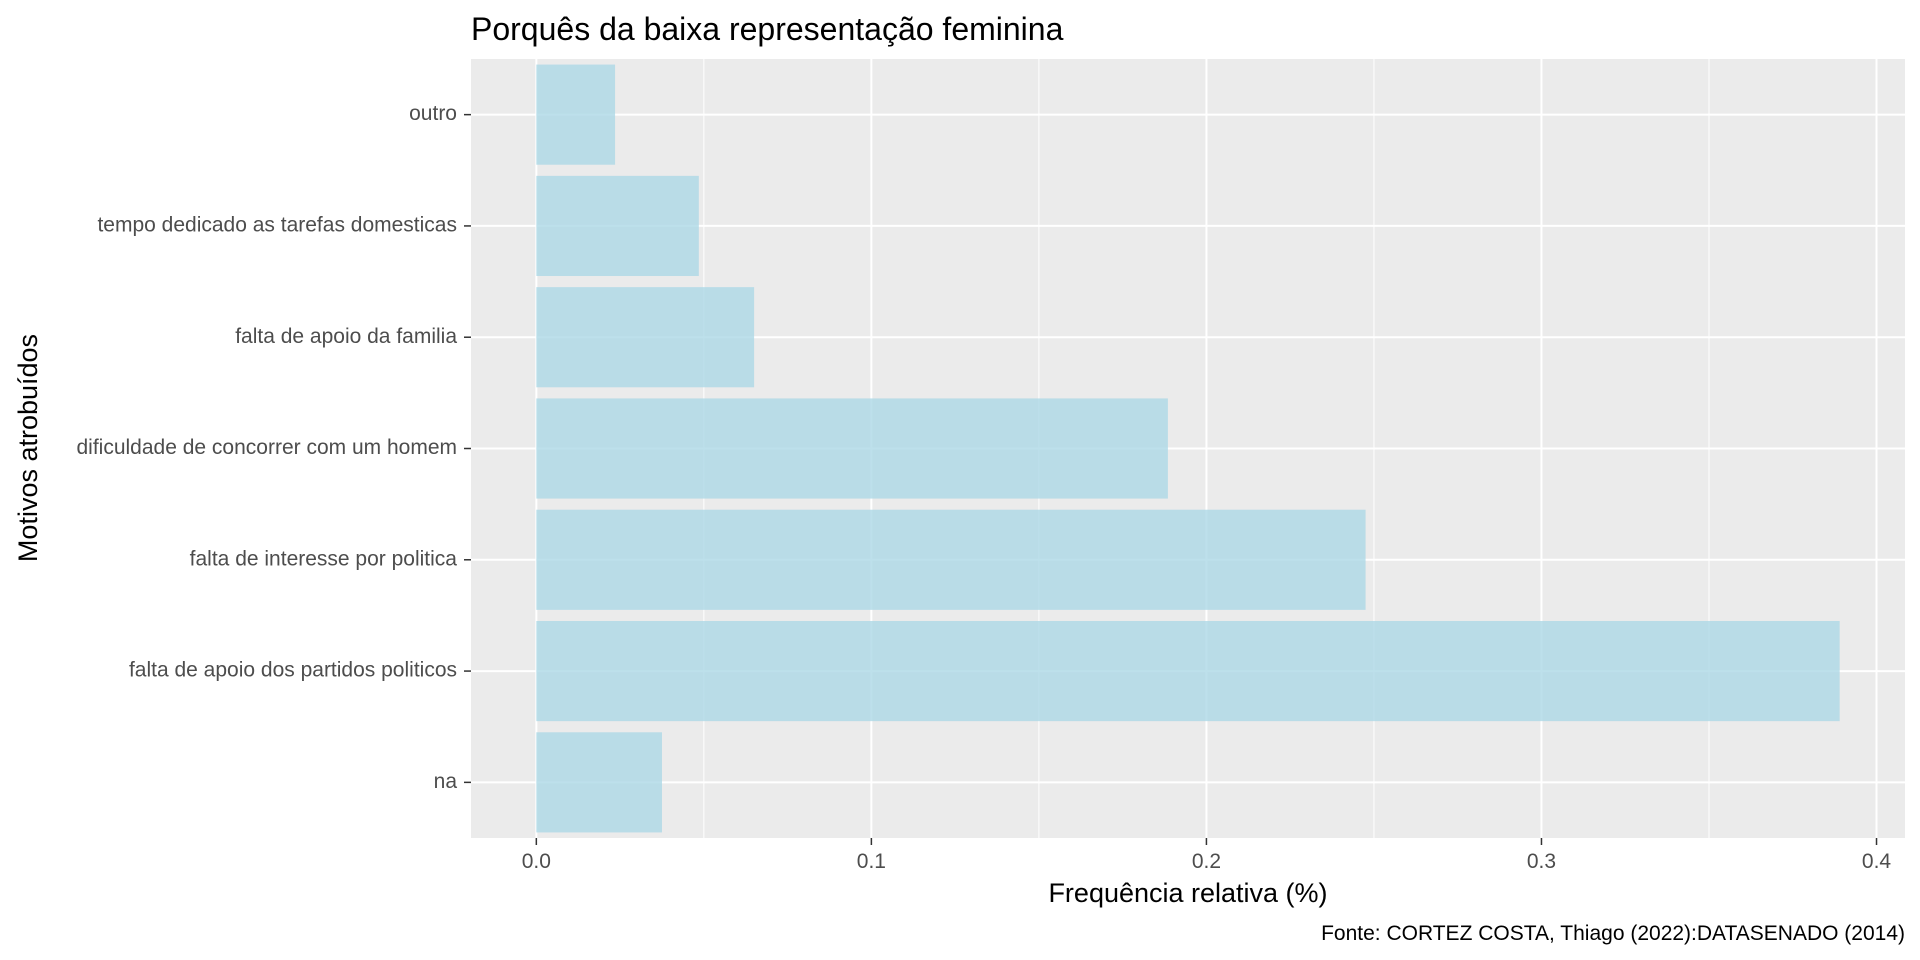 The height and width of the screenshot is (960, 1920). Describe the element at coordinates (346, 336) in the screenshot. I see `y-tick-label: falta de apoio da familia` at that location.